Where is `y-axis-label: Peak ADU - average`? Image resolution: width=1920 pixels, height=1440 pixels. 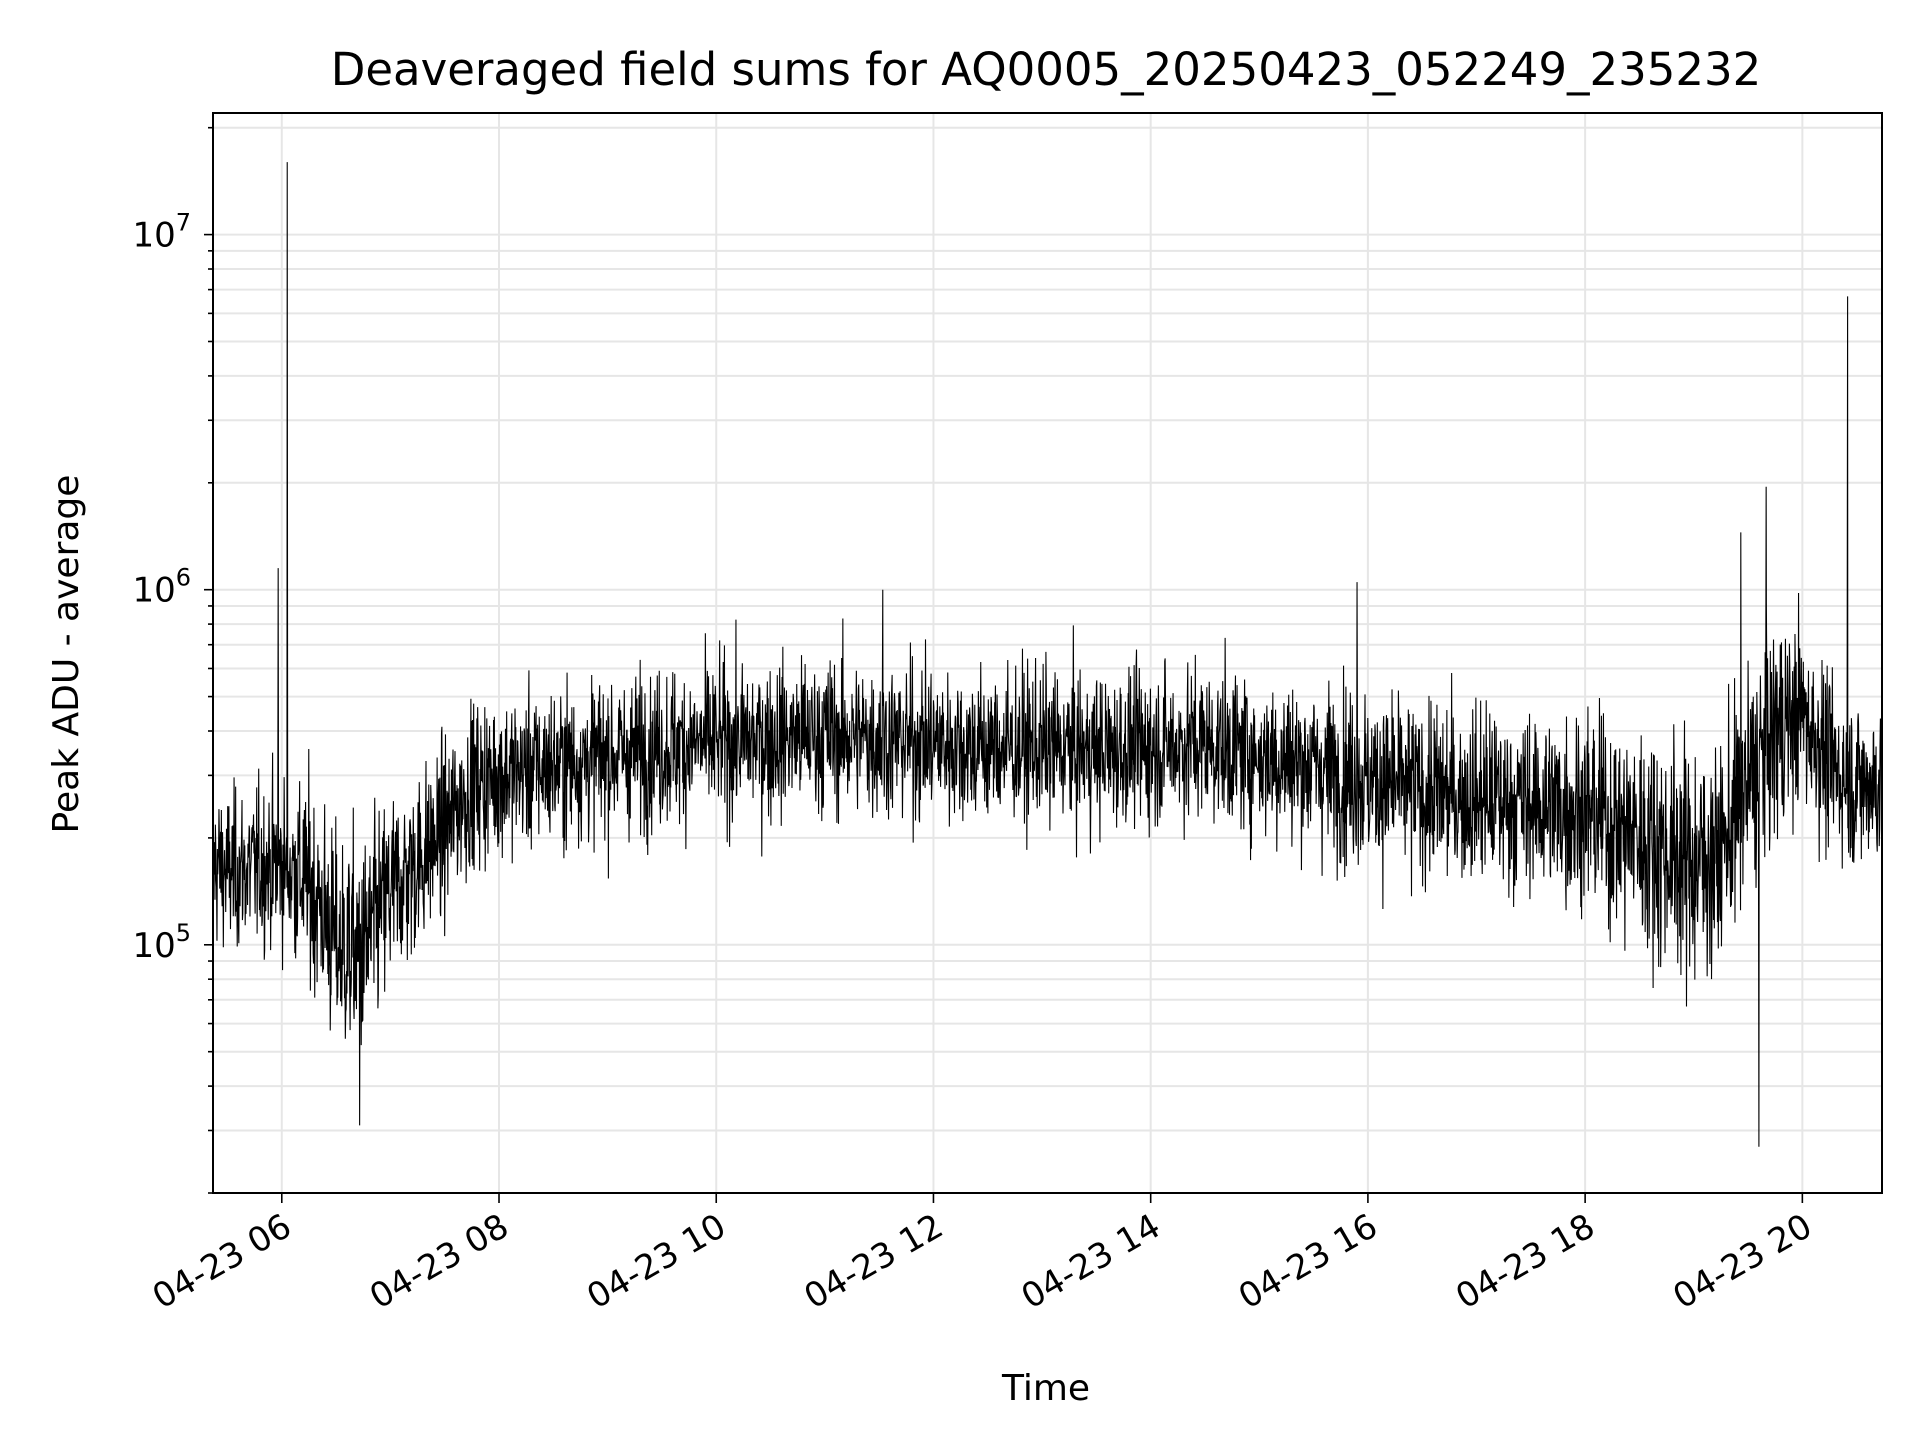 y-axis-label: Peak ADU - average is located at coordinates (66, 654).